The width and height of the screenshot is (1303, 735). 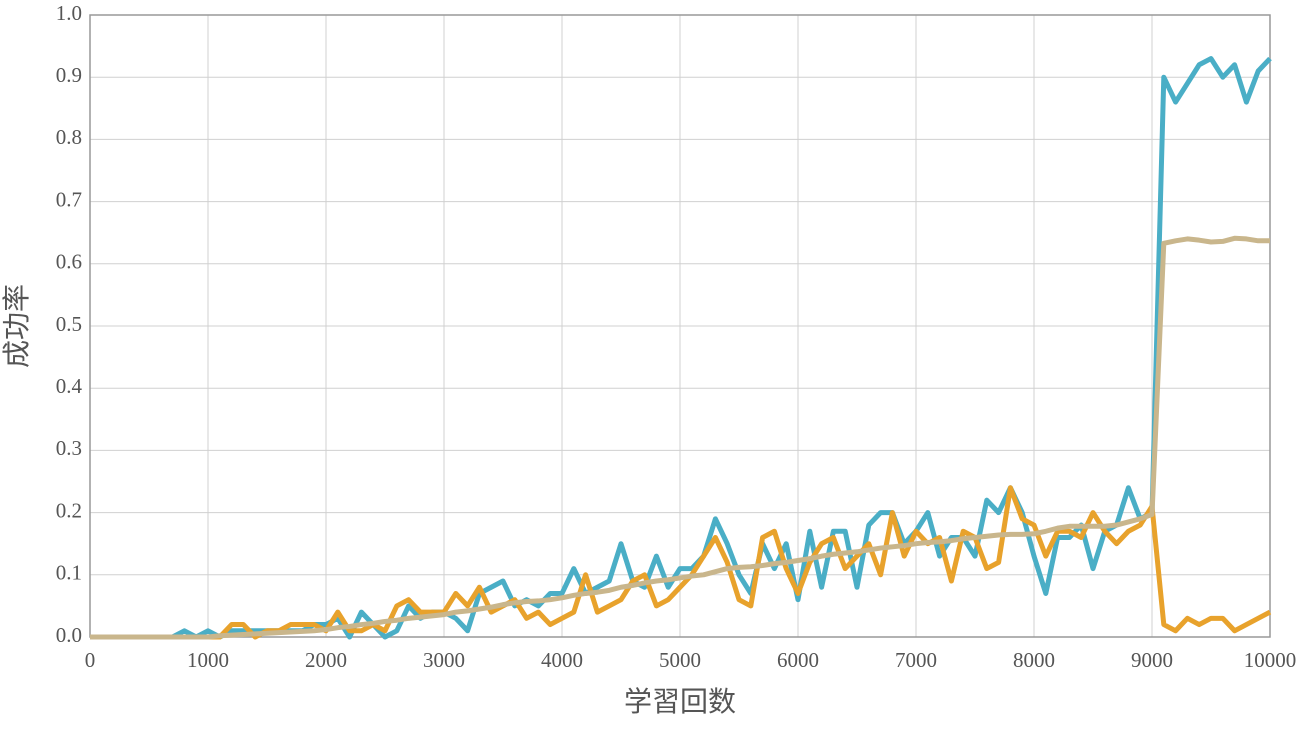 What do you see at coordinates (69, 13) in the screenshot?
I see `y-tick-label: 1.0` at bounding box center [69, 13].